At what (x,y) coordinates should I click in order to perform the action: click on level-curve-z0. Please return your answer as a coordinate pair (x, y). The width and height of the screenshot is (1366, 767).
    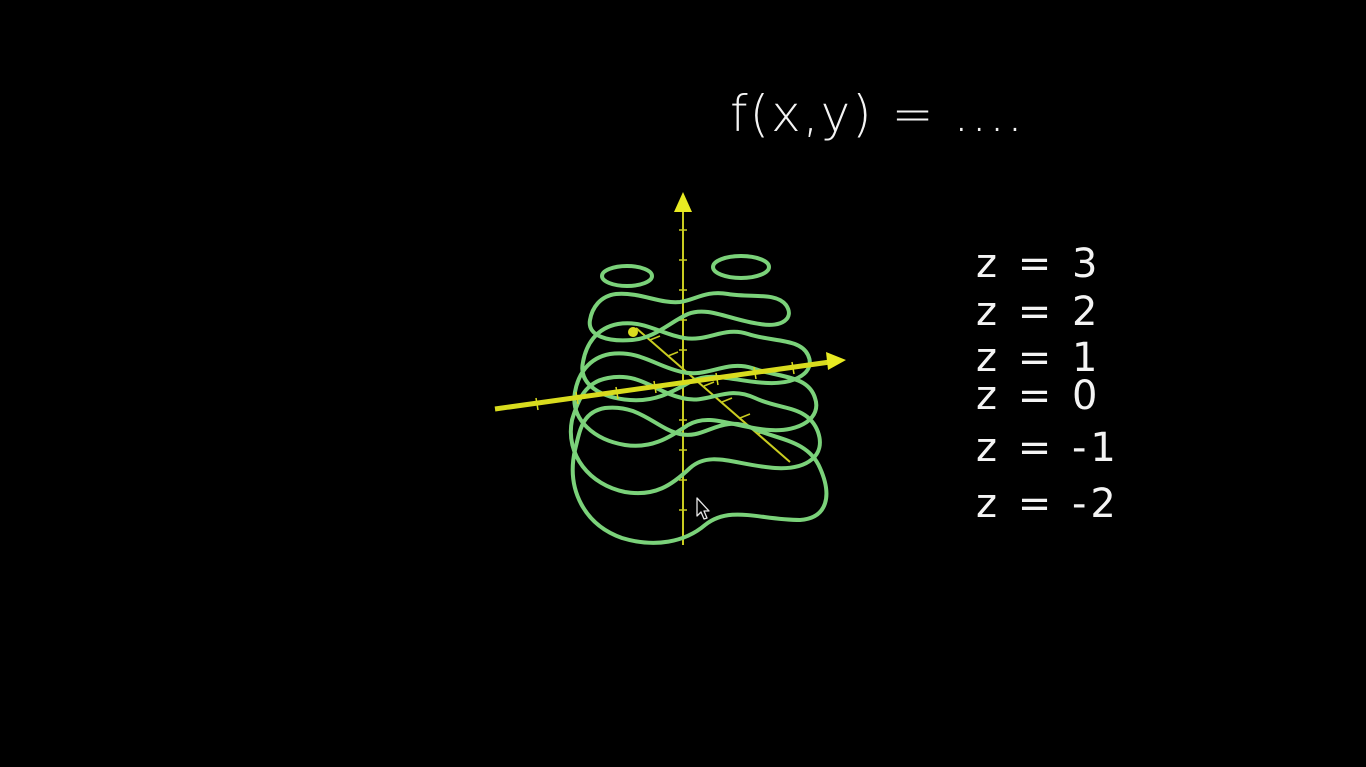
    Looking at the image, I should click on (695, 399).